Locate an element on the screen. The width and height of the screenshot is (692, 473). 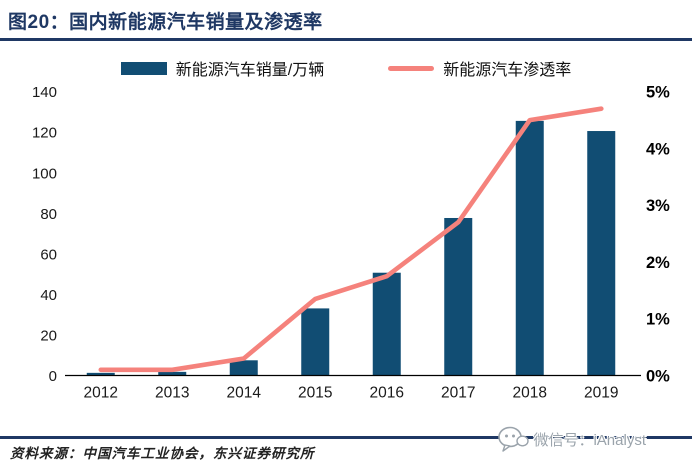
y-left-tick-60: 60 is located at coordinates (48, 254).